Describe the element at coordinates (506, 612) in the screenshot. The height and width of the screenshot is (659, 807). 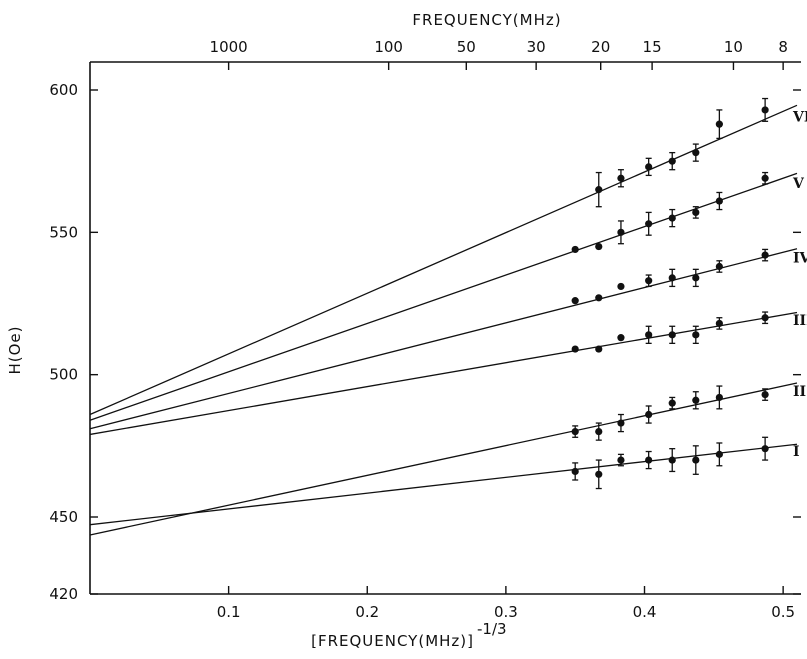
I see `x-tick-label: 0.3` at that location.